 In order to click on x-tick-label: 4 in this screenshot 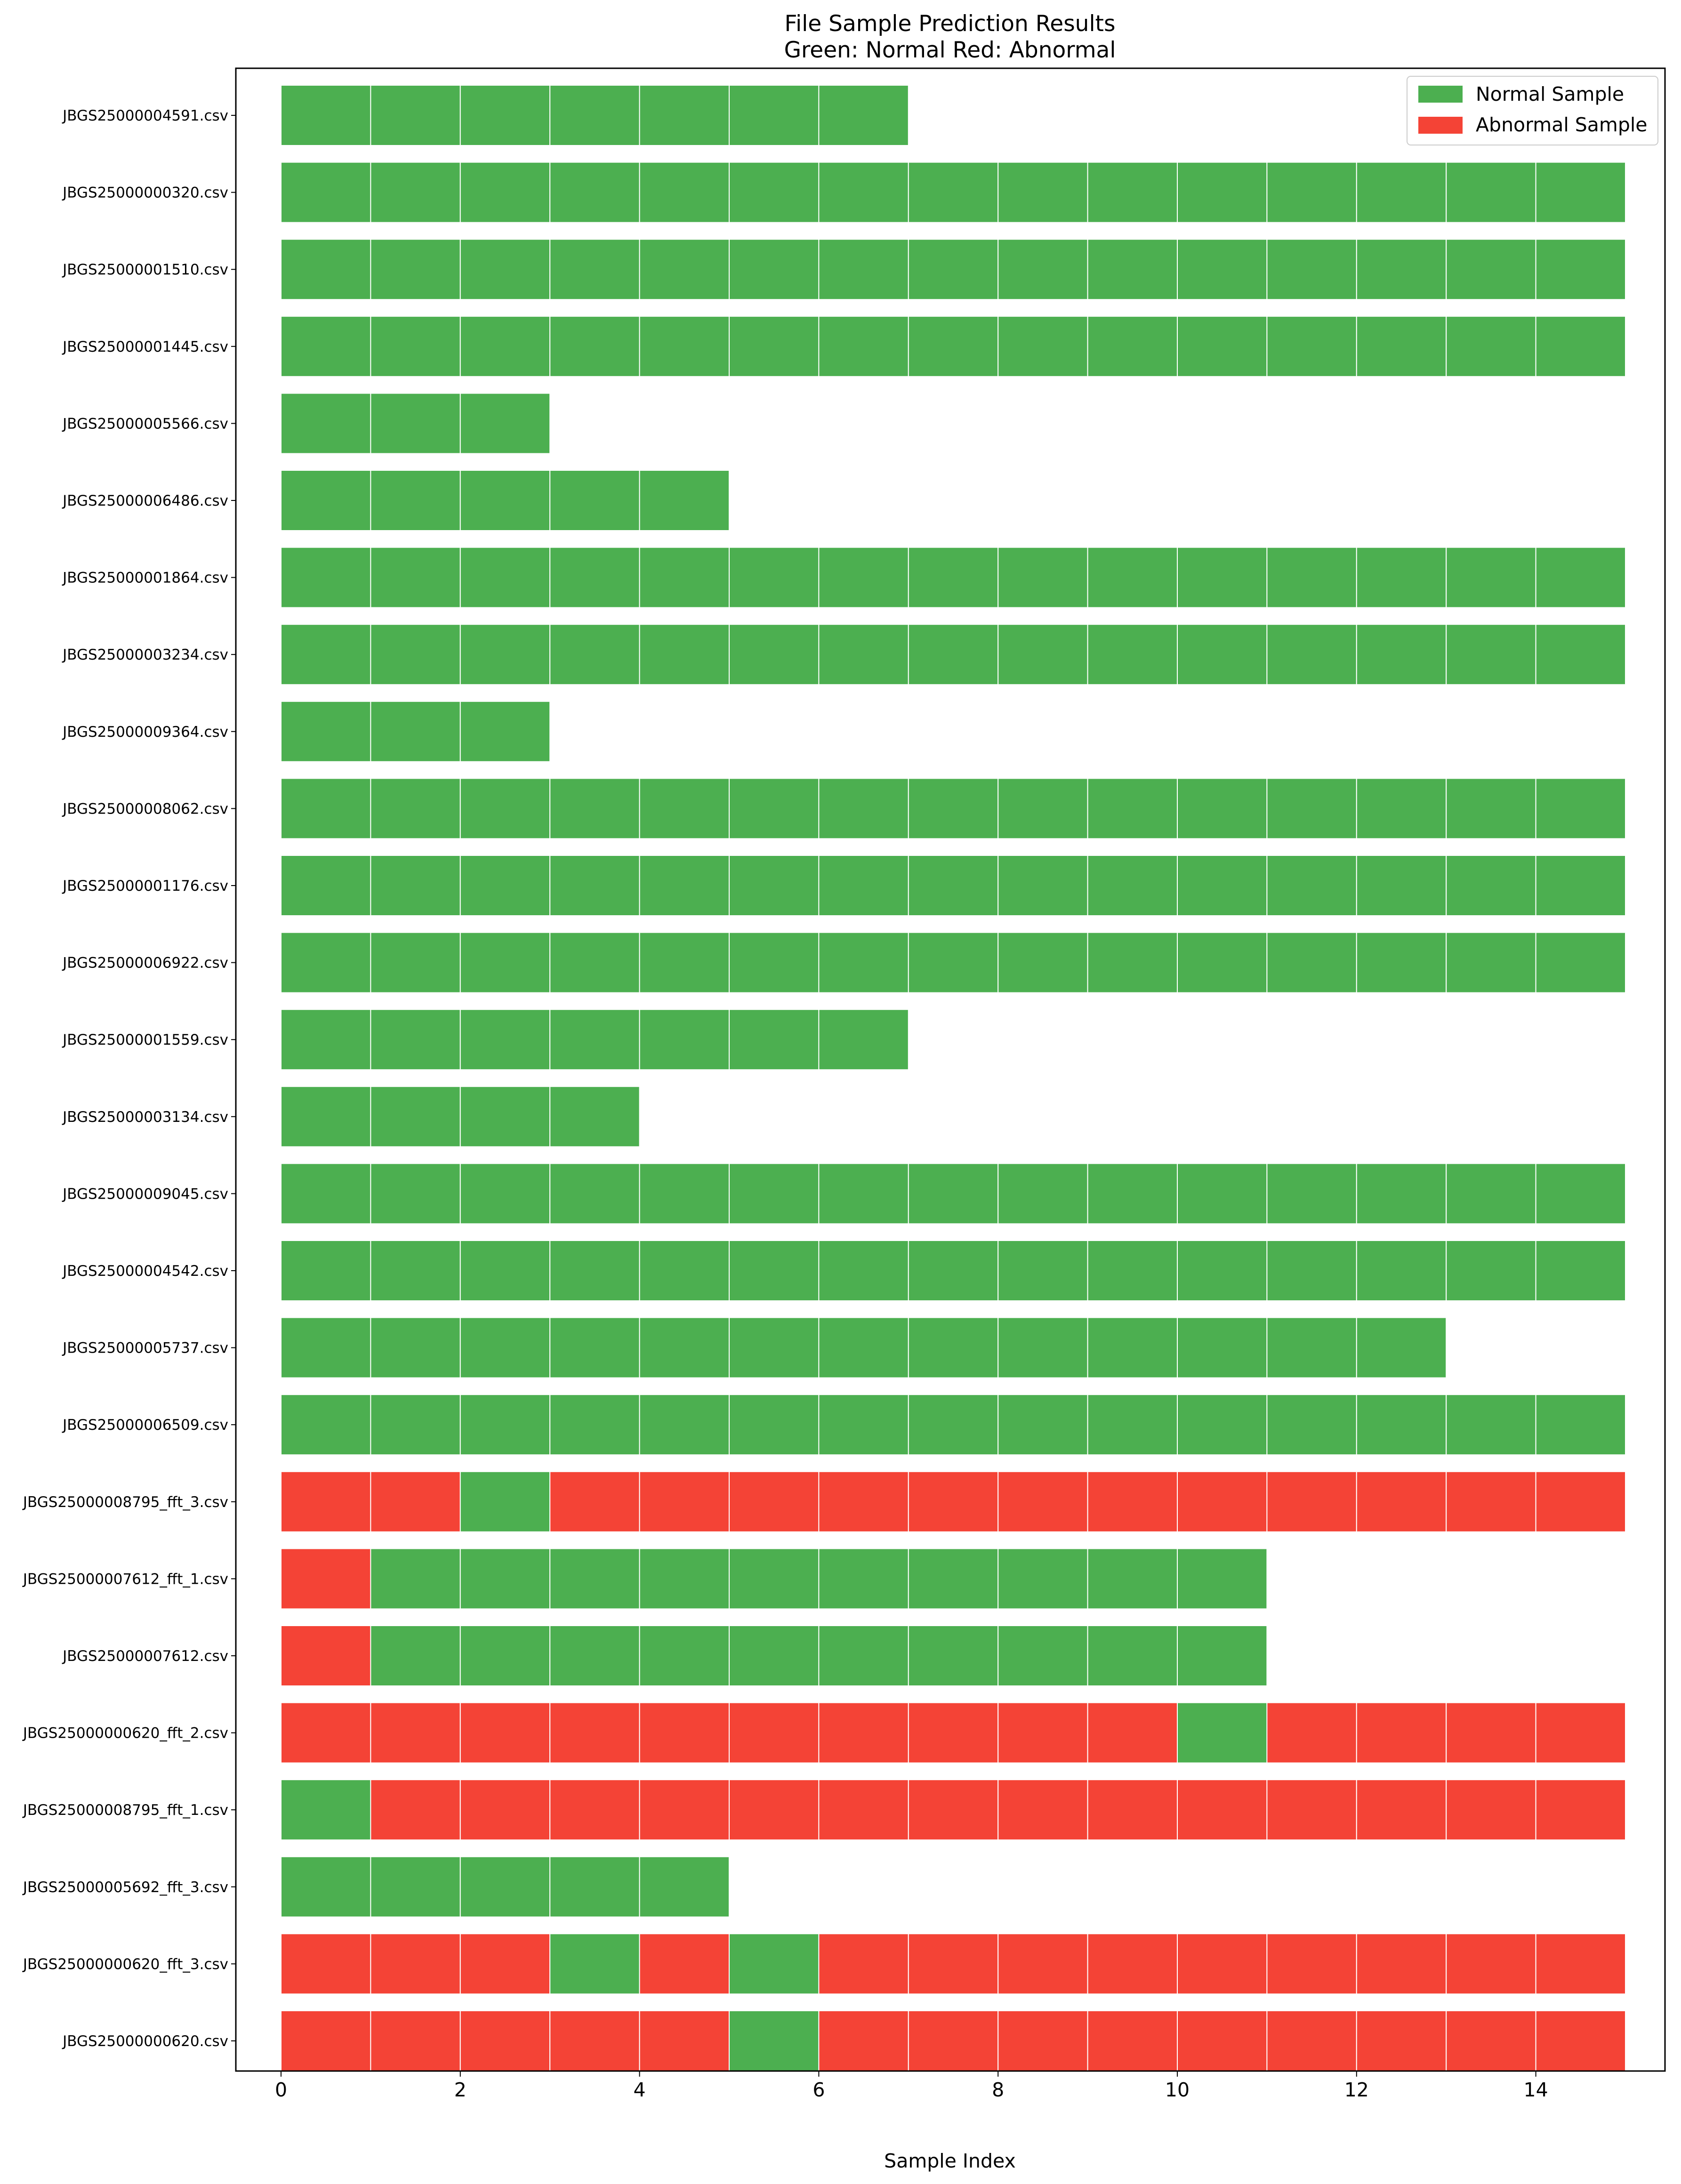, I will do `click(640, 2090)`.